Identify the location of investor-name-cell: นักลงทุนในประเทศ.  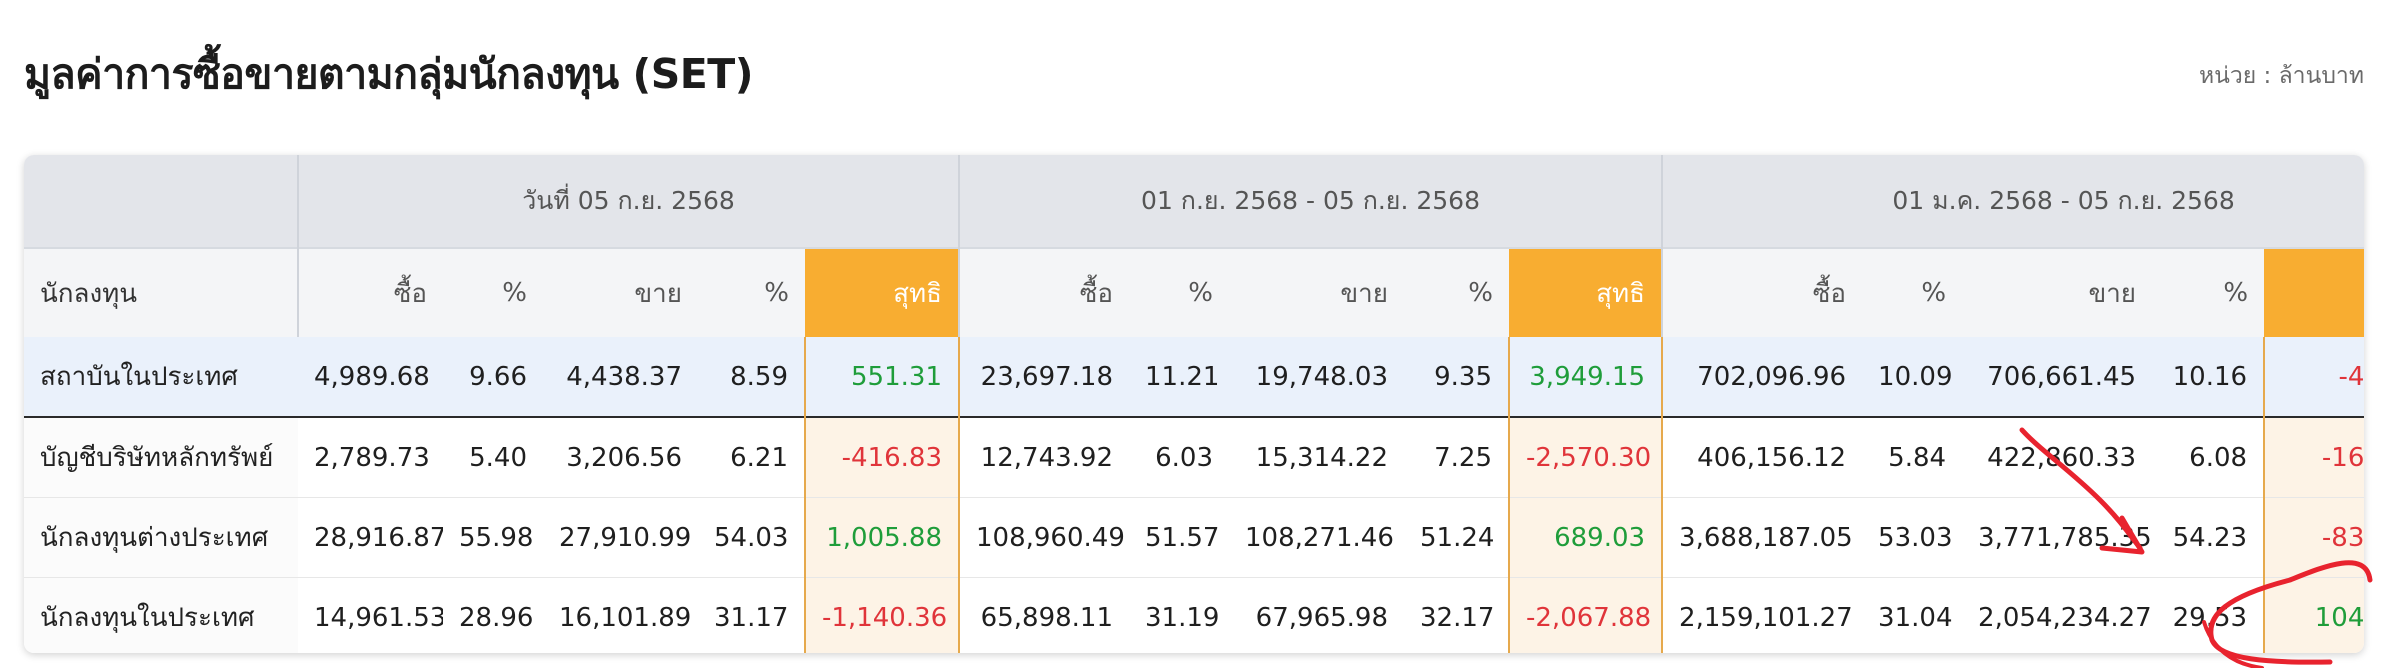
(161, 615).